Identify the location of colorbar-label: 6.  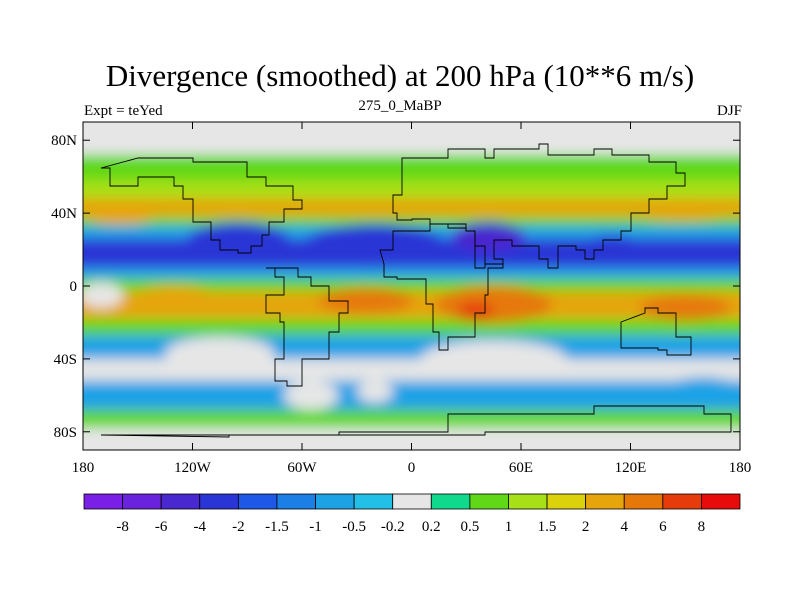
(663, 527).